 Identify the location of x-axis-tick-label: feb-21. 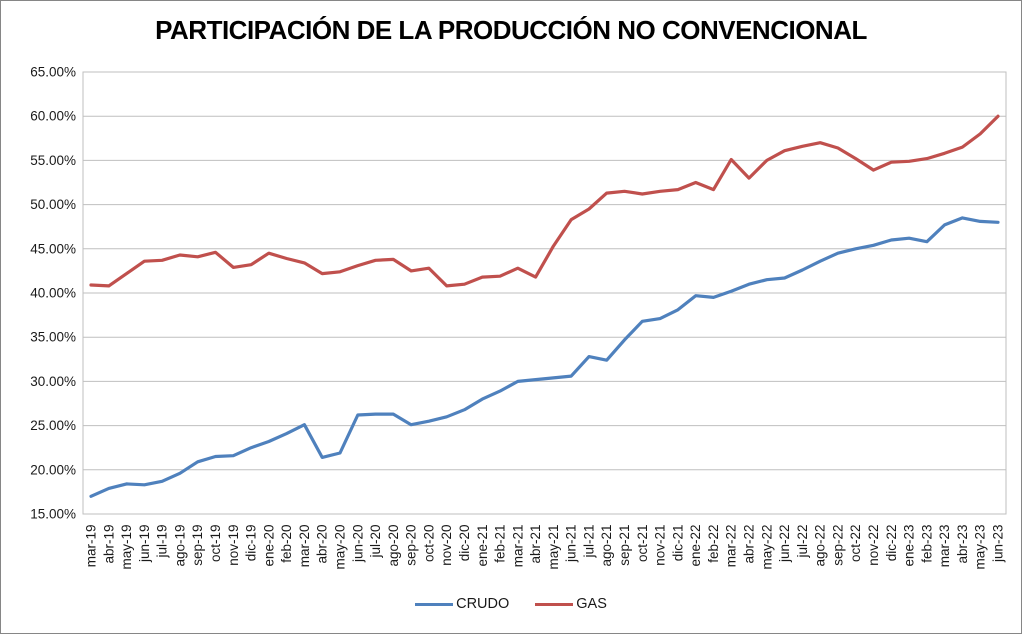
(500, 544).